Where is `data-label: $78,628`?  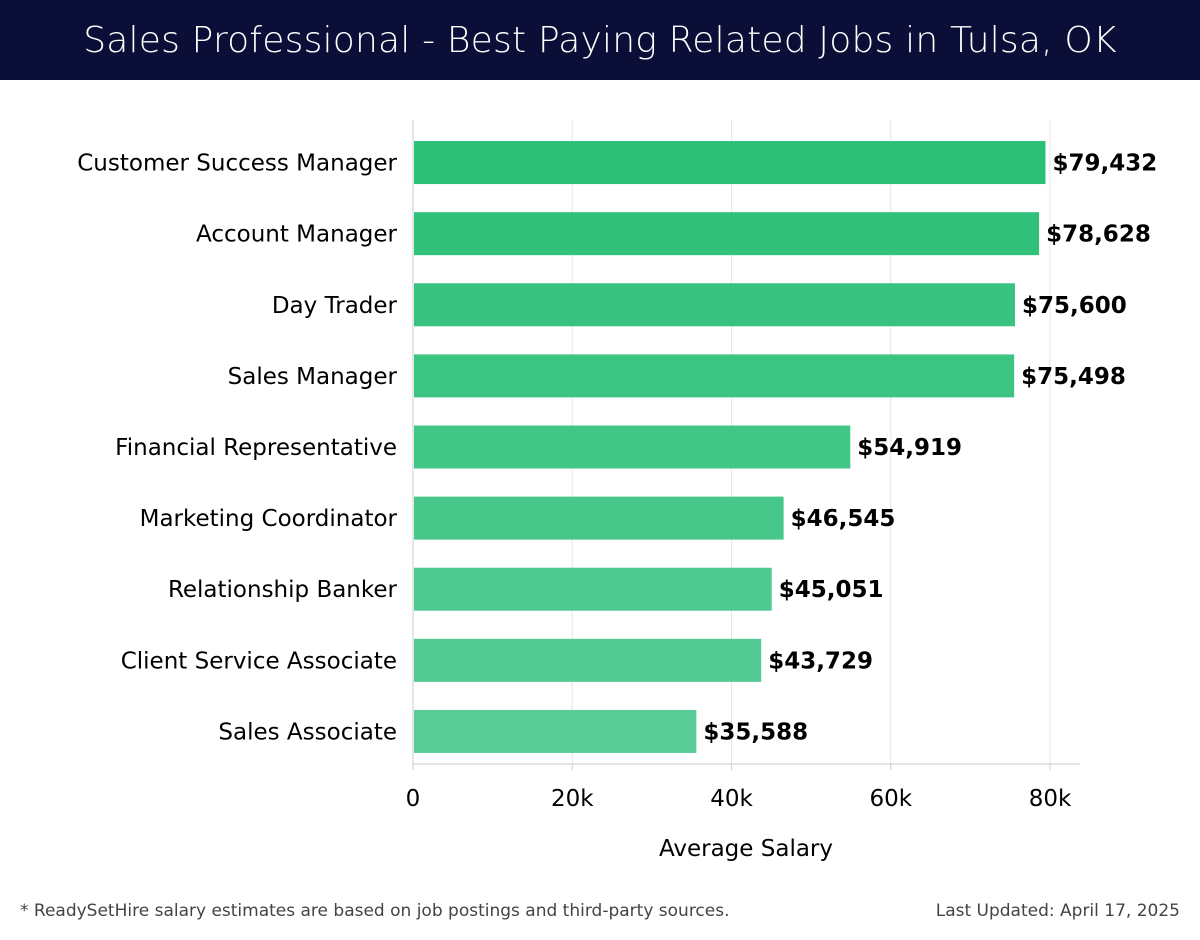
data-label: $78,628 is located at coordinates (1098, 235).